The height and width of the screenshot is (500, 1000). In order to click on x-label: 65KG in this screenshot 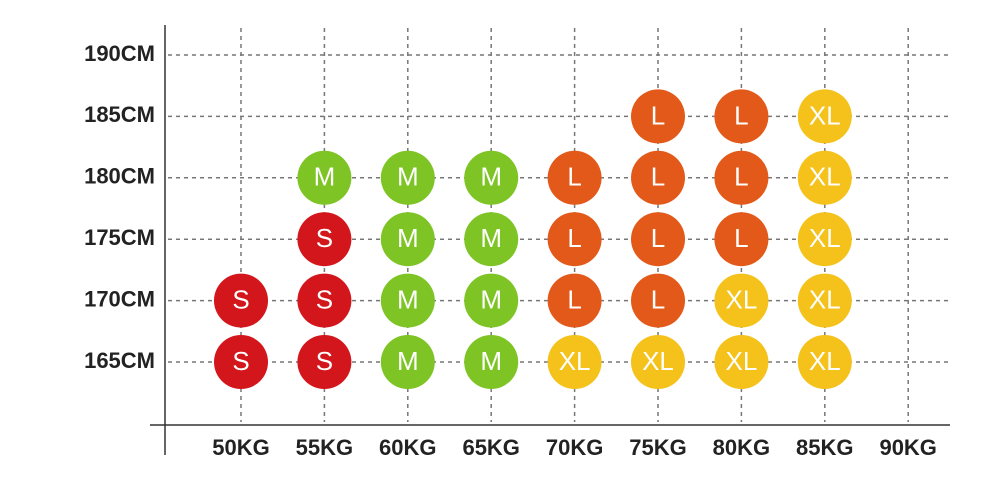, I will do `click(490, 447)`.